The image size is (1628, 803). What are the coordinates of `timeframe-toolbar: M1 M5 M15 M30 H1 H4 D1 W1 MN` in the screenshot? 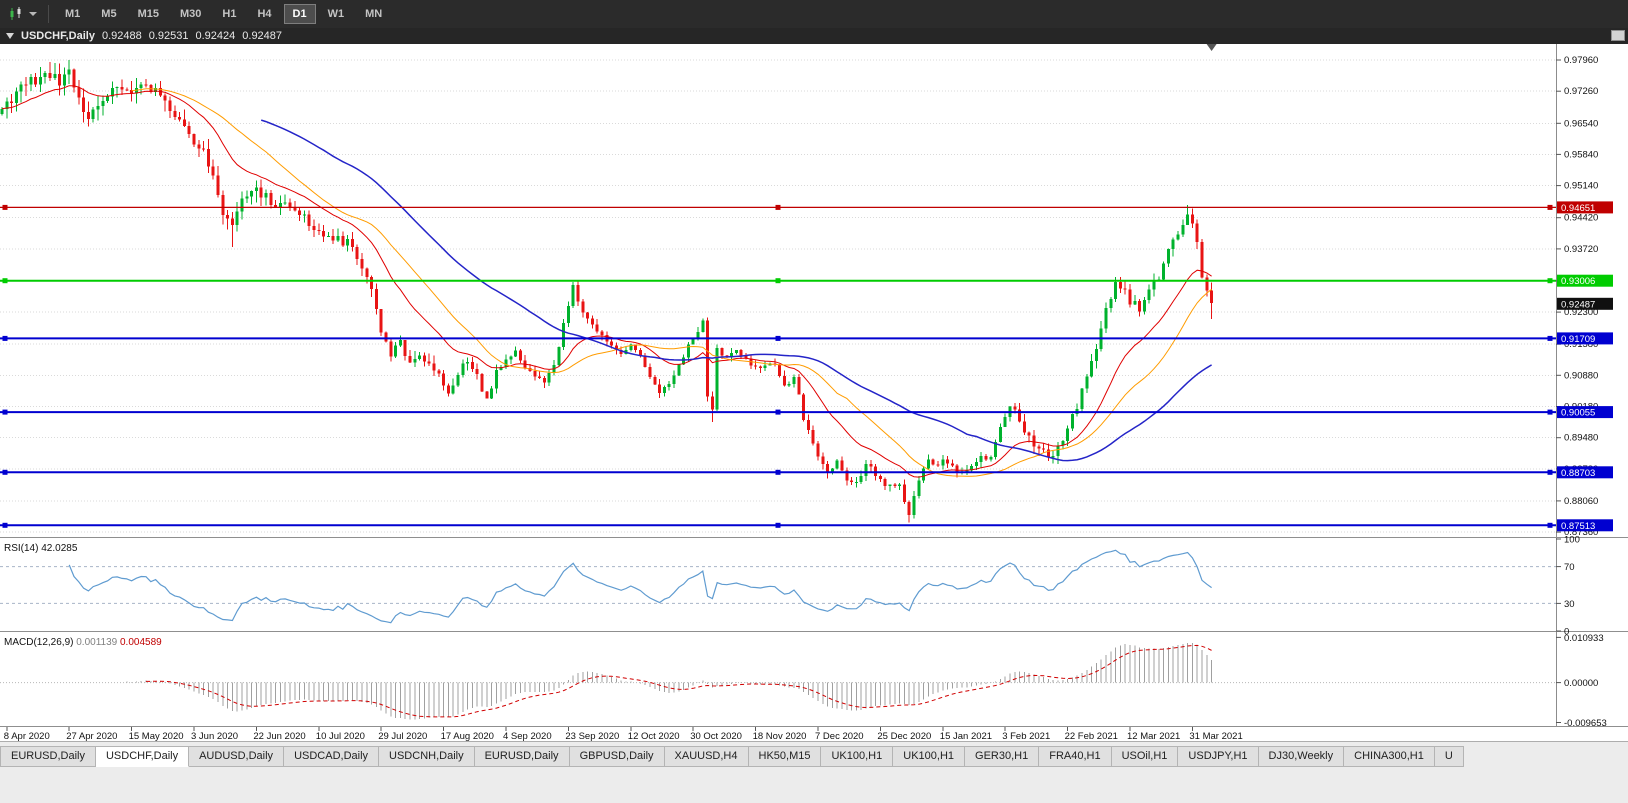 It's located at (223, 14).